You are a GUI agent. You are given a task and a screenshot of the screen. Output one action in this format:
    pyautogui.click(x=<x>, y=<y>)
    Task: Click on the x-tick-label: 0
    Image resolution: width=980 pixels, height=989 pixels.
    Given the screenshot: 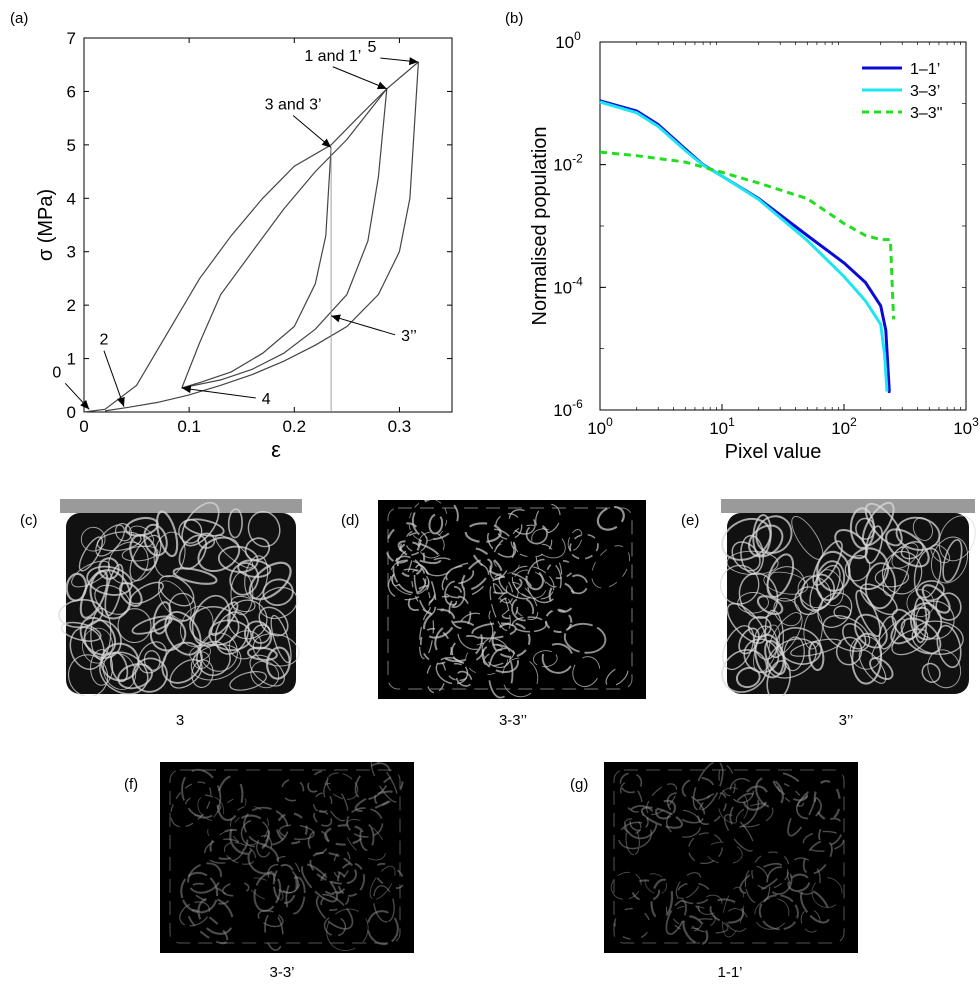 What is the action you would take?
    pyautogui.click(x=83, y=426)
    